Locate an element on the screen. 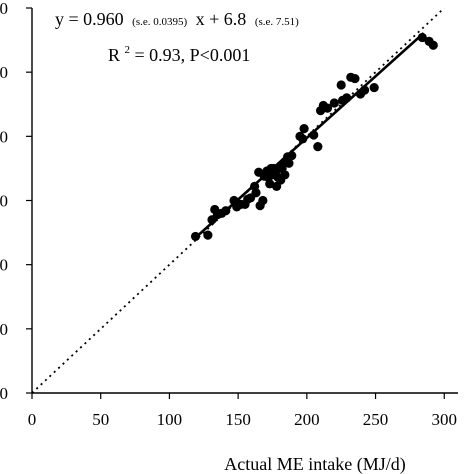 This screenshot has width=474, height=474. r-squared-value: = 0.93, P<0.001 is located at coordinates (193, 55).